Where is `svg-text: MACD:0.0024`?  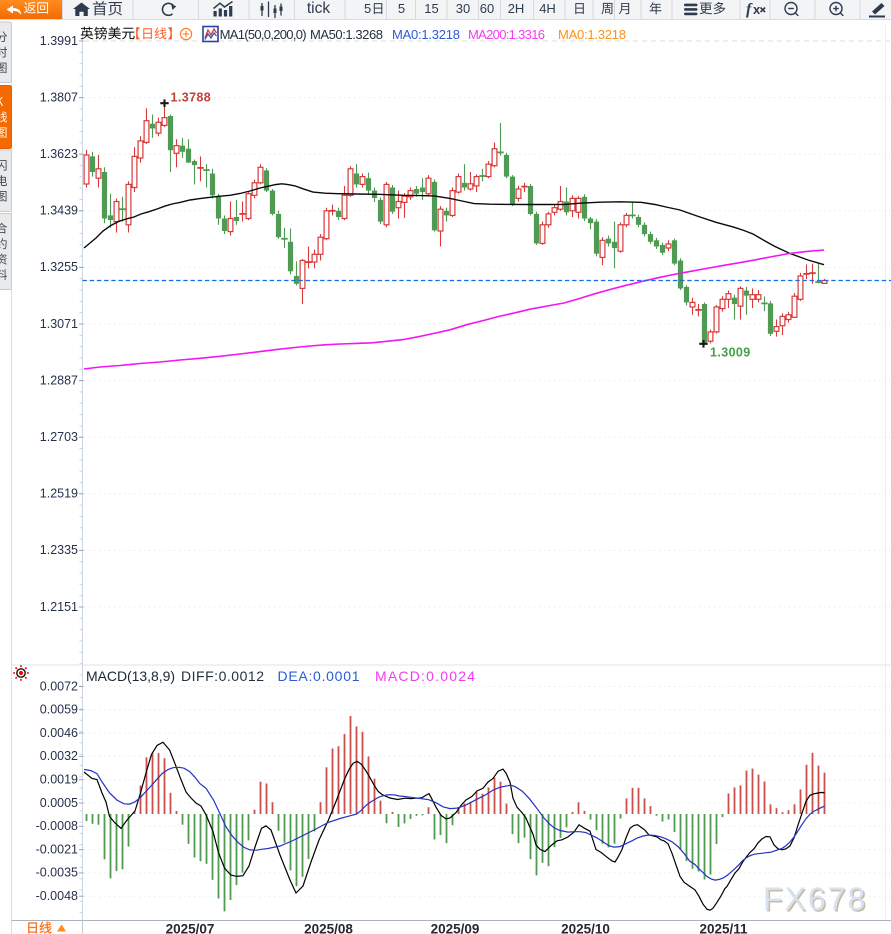 svg-text: MACD:0.0024 is located at coordinates (425, 676).